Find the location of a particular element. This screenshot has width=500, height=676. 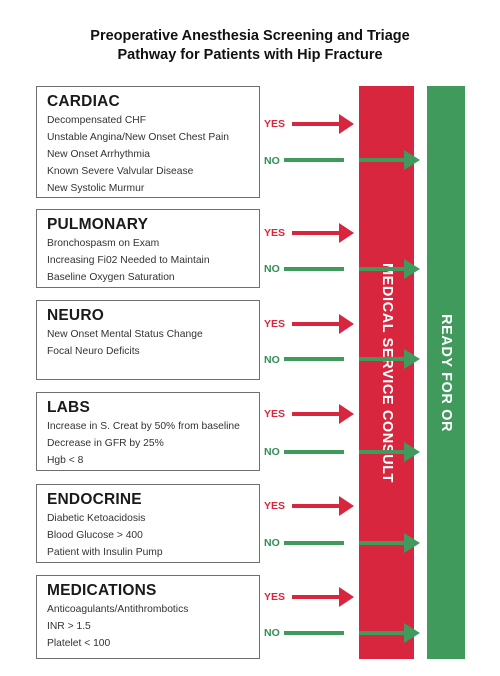

neuro-heading: NEURO is located at coordinates (75, 315).